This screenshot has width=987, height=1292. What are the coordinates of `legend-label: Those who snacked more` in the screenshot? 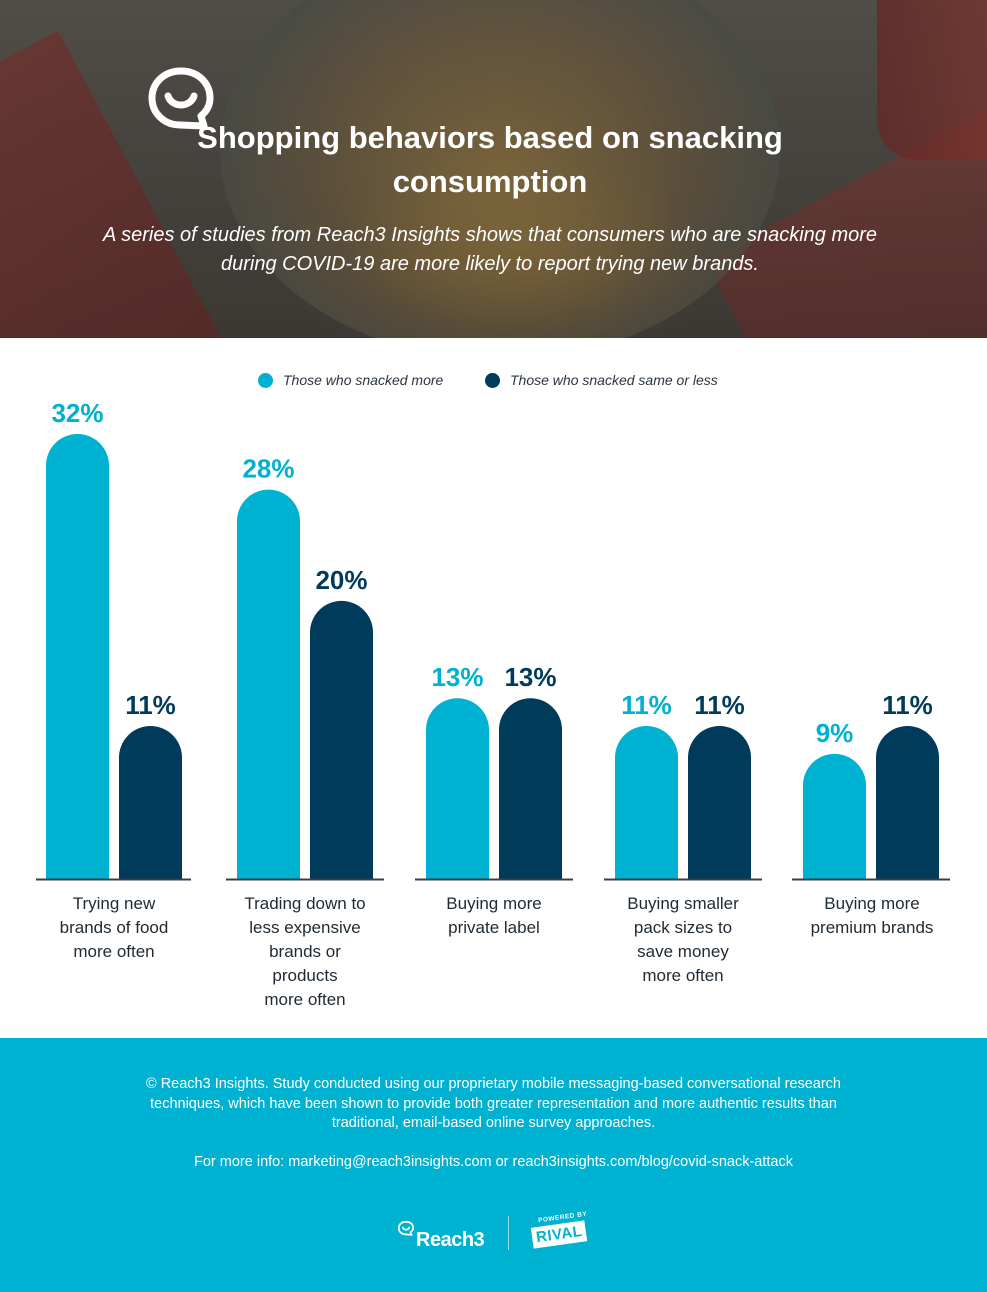 It's located at (363, 380).